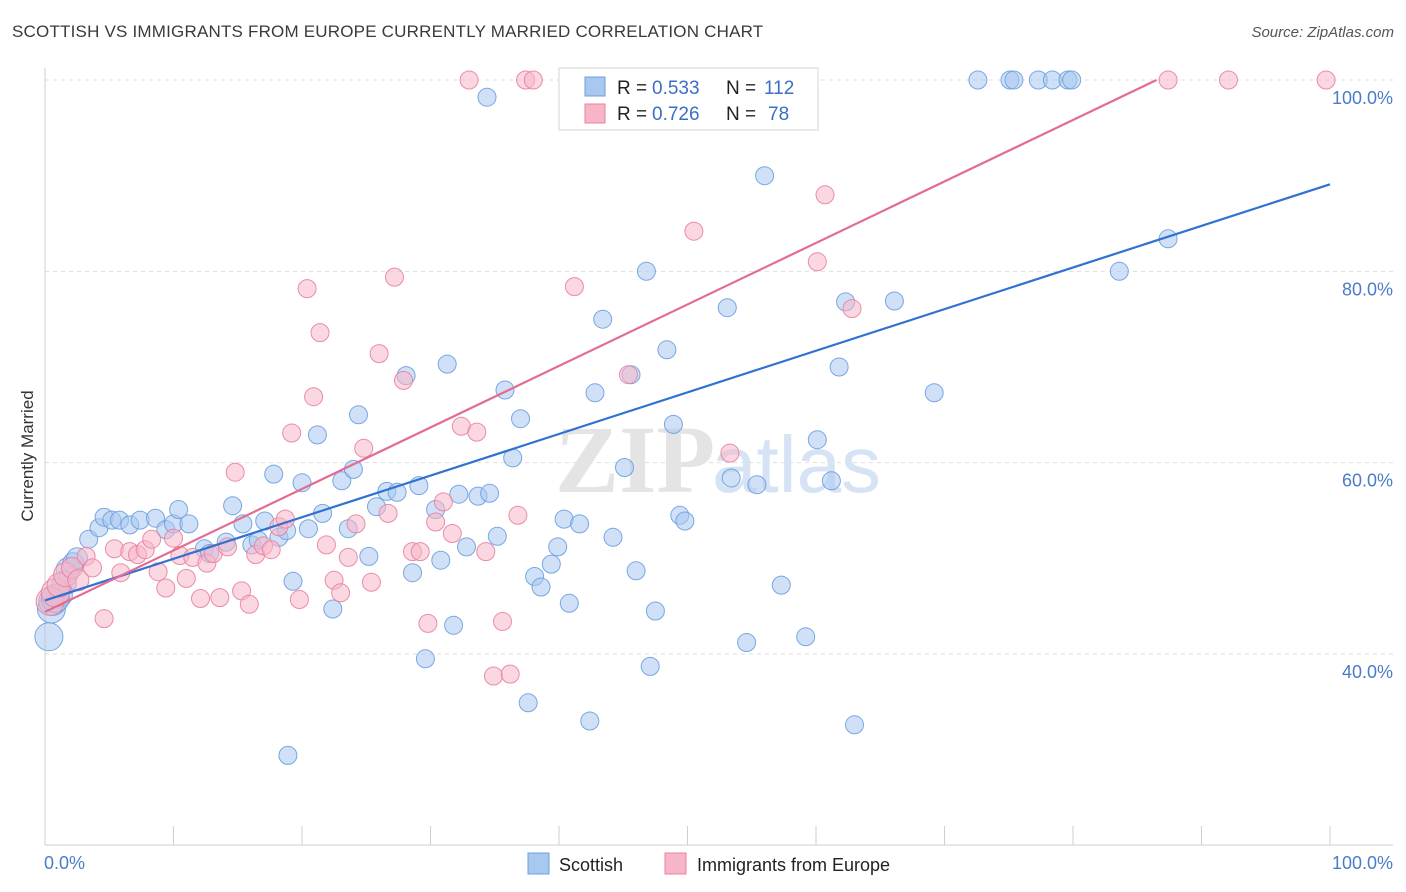  What do you see at coordinates (687, 835) in the screenshot?
I see `x-ticks` at bounding box center [687, 835].